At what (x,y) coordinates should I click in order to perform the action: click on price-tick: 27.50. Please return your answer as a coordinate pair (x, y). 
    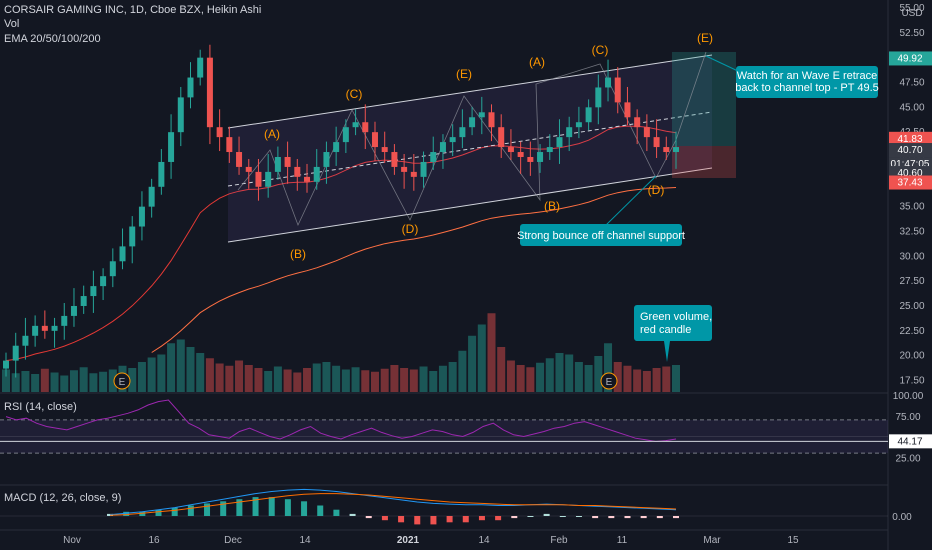
    Looking at the image, I should click on (911, 281).